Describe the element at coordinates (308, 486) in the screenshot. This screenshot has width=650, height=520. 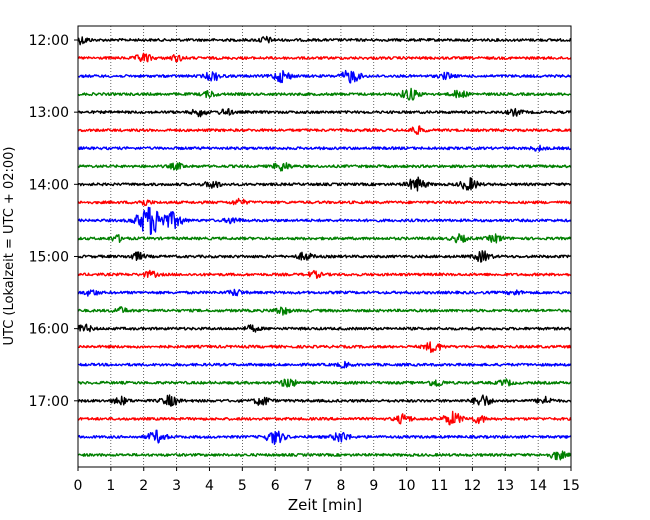
I see `x-tick-label: 7` at that location.